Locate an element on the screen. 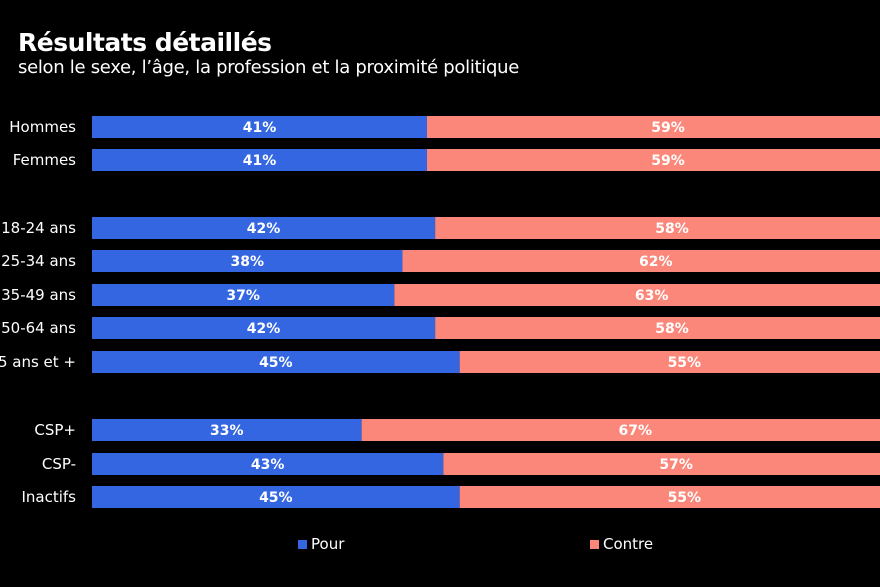 The image size is (880, 587). legend-item-pour: Pour is located at coordinates (321, 544).